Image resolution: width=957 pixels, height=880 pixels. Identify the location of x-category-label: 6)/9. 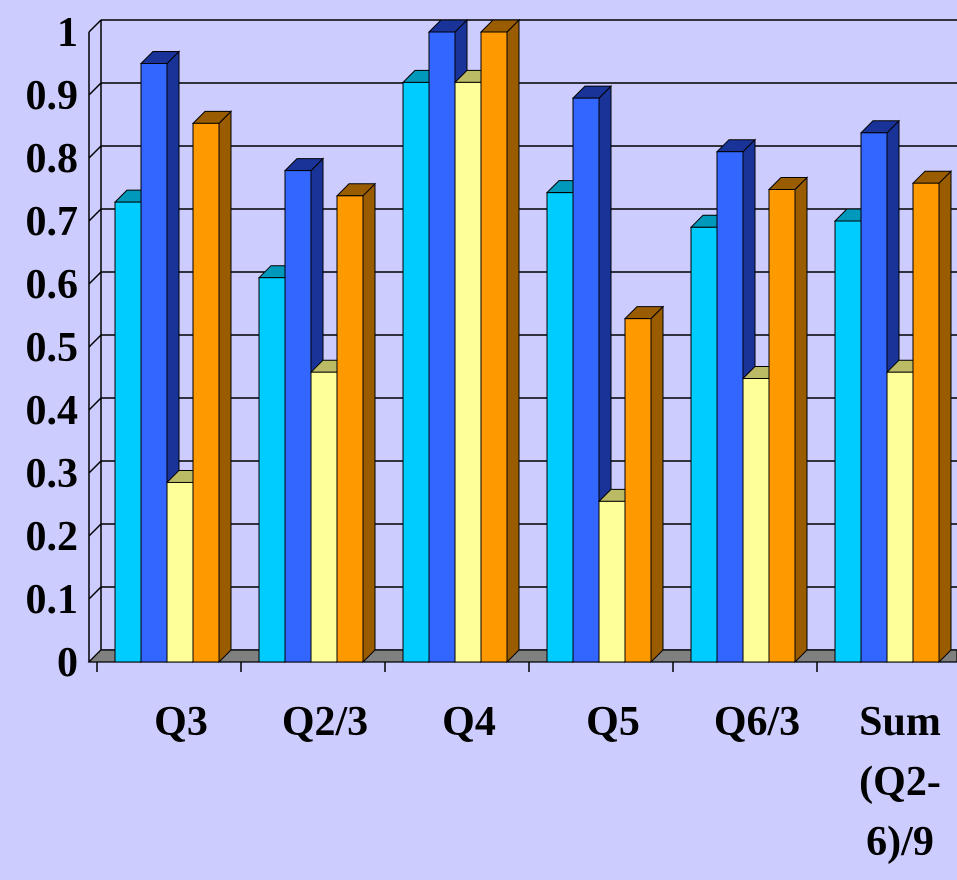
(900, 842).